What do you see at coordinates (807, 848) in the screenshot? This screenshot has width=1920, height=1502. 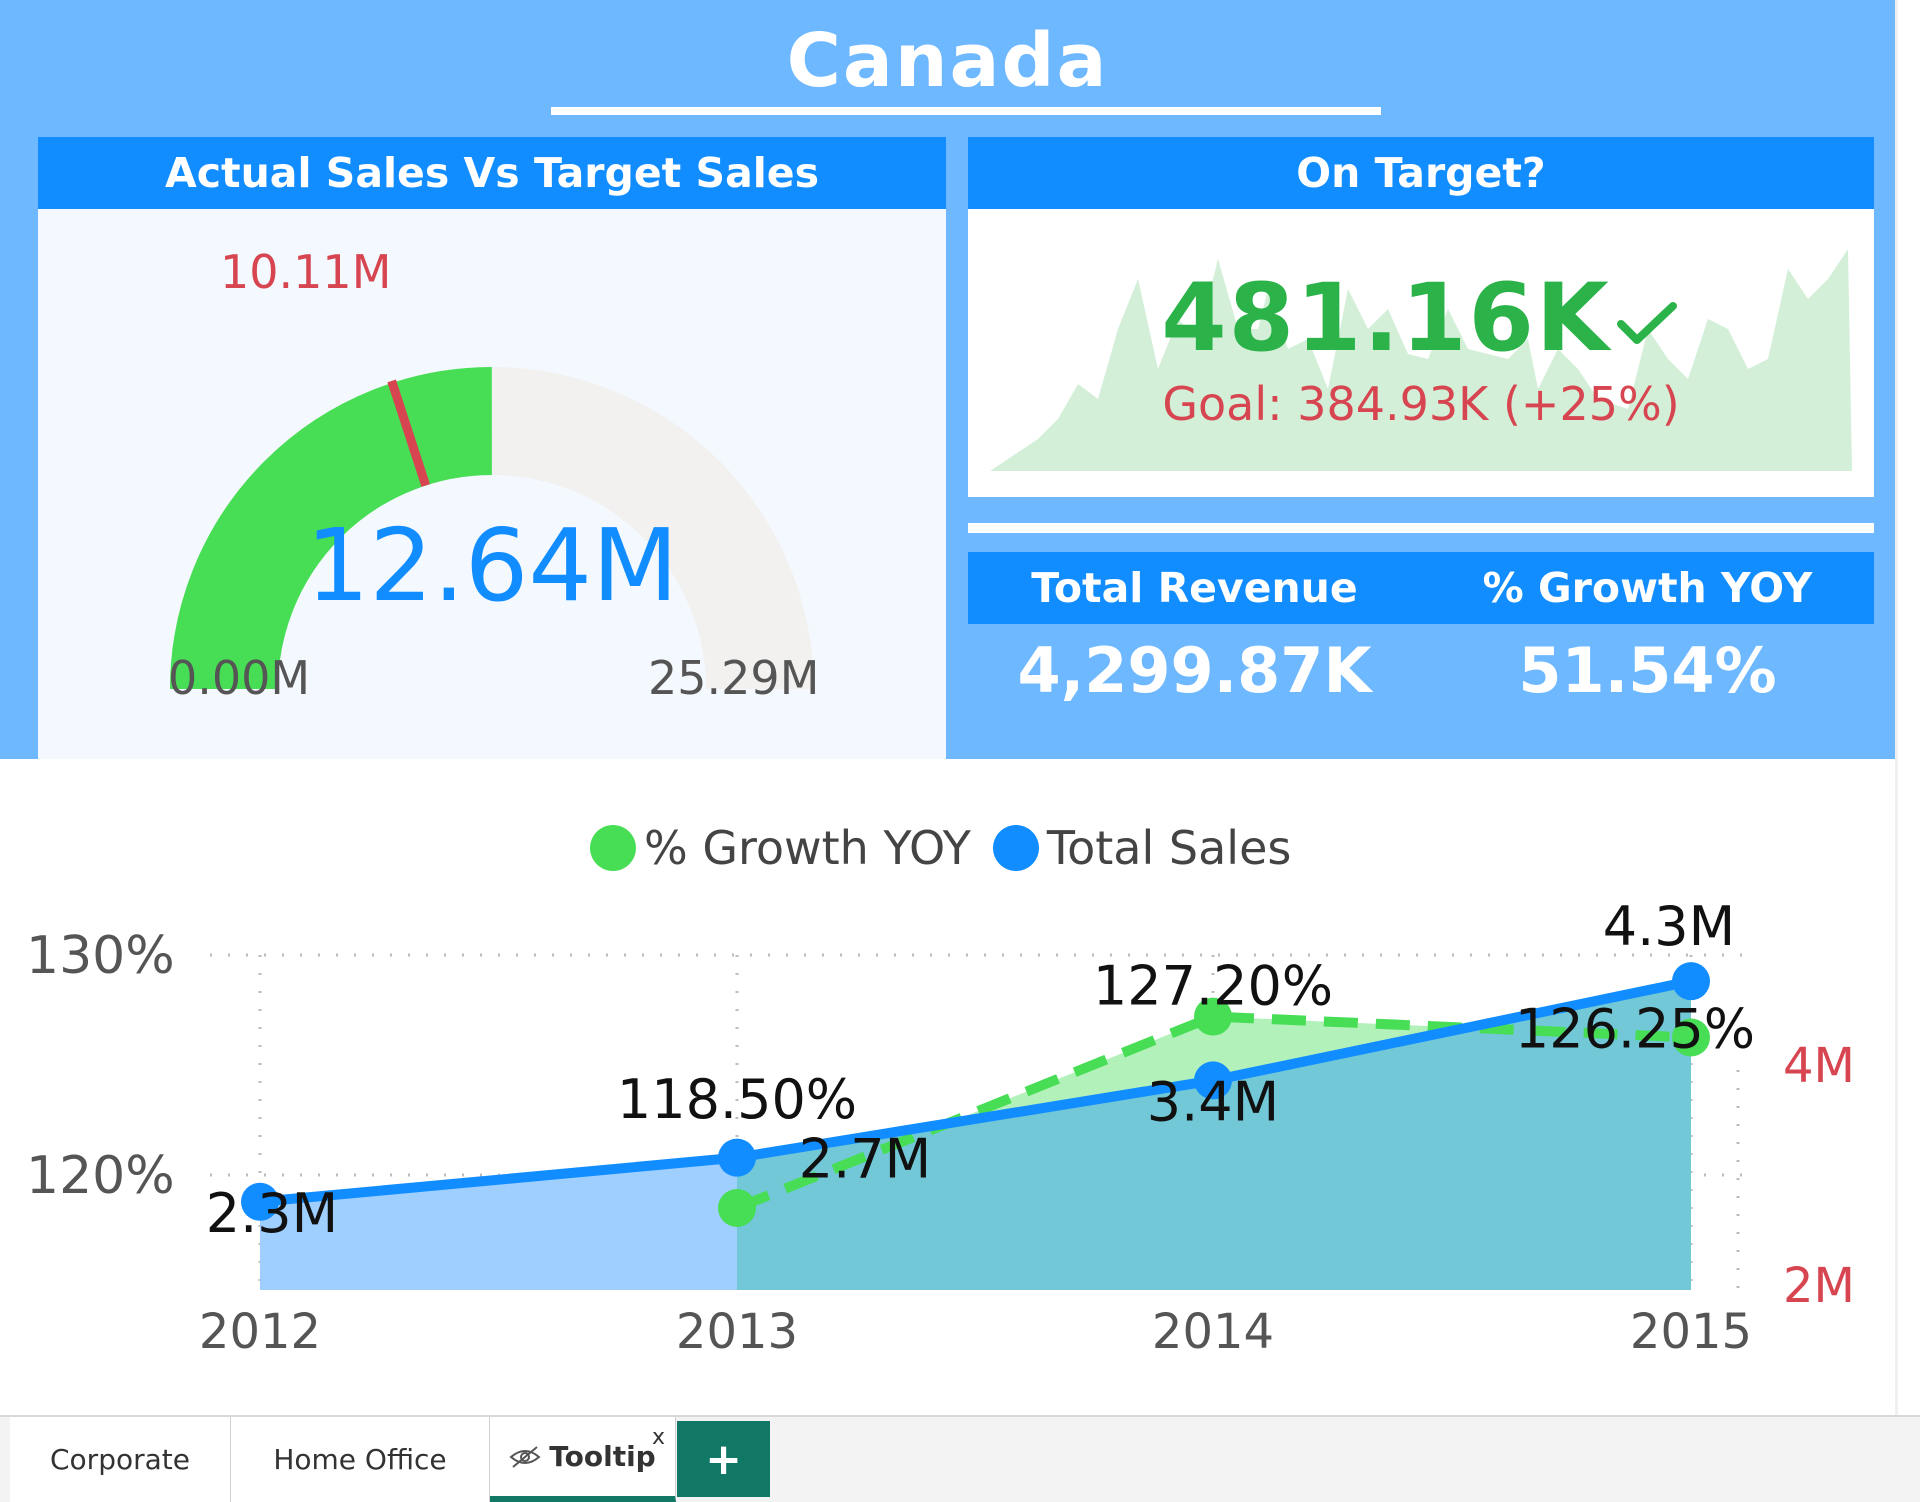 I see `legend-label-growth: % Growth YOY` at bounding box center [807, 848].